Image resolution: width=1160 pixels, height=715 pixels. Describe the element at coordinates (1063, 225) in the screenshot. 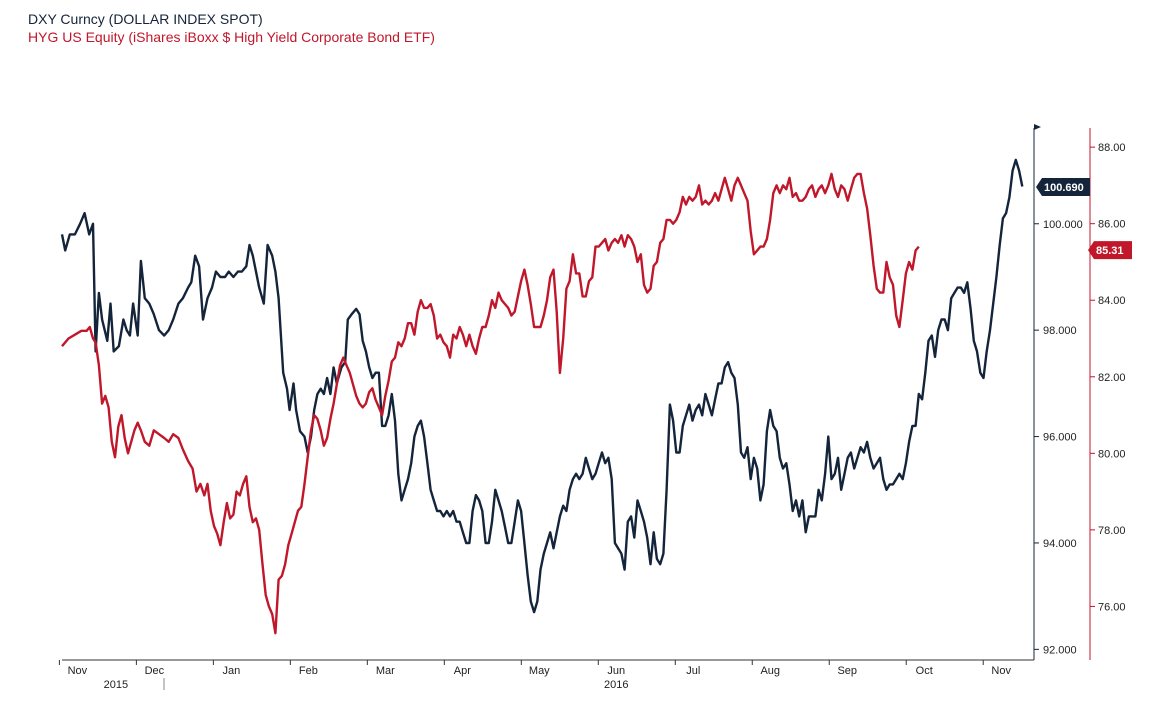

I see `dxy-tick-label: 100.000` at that location.